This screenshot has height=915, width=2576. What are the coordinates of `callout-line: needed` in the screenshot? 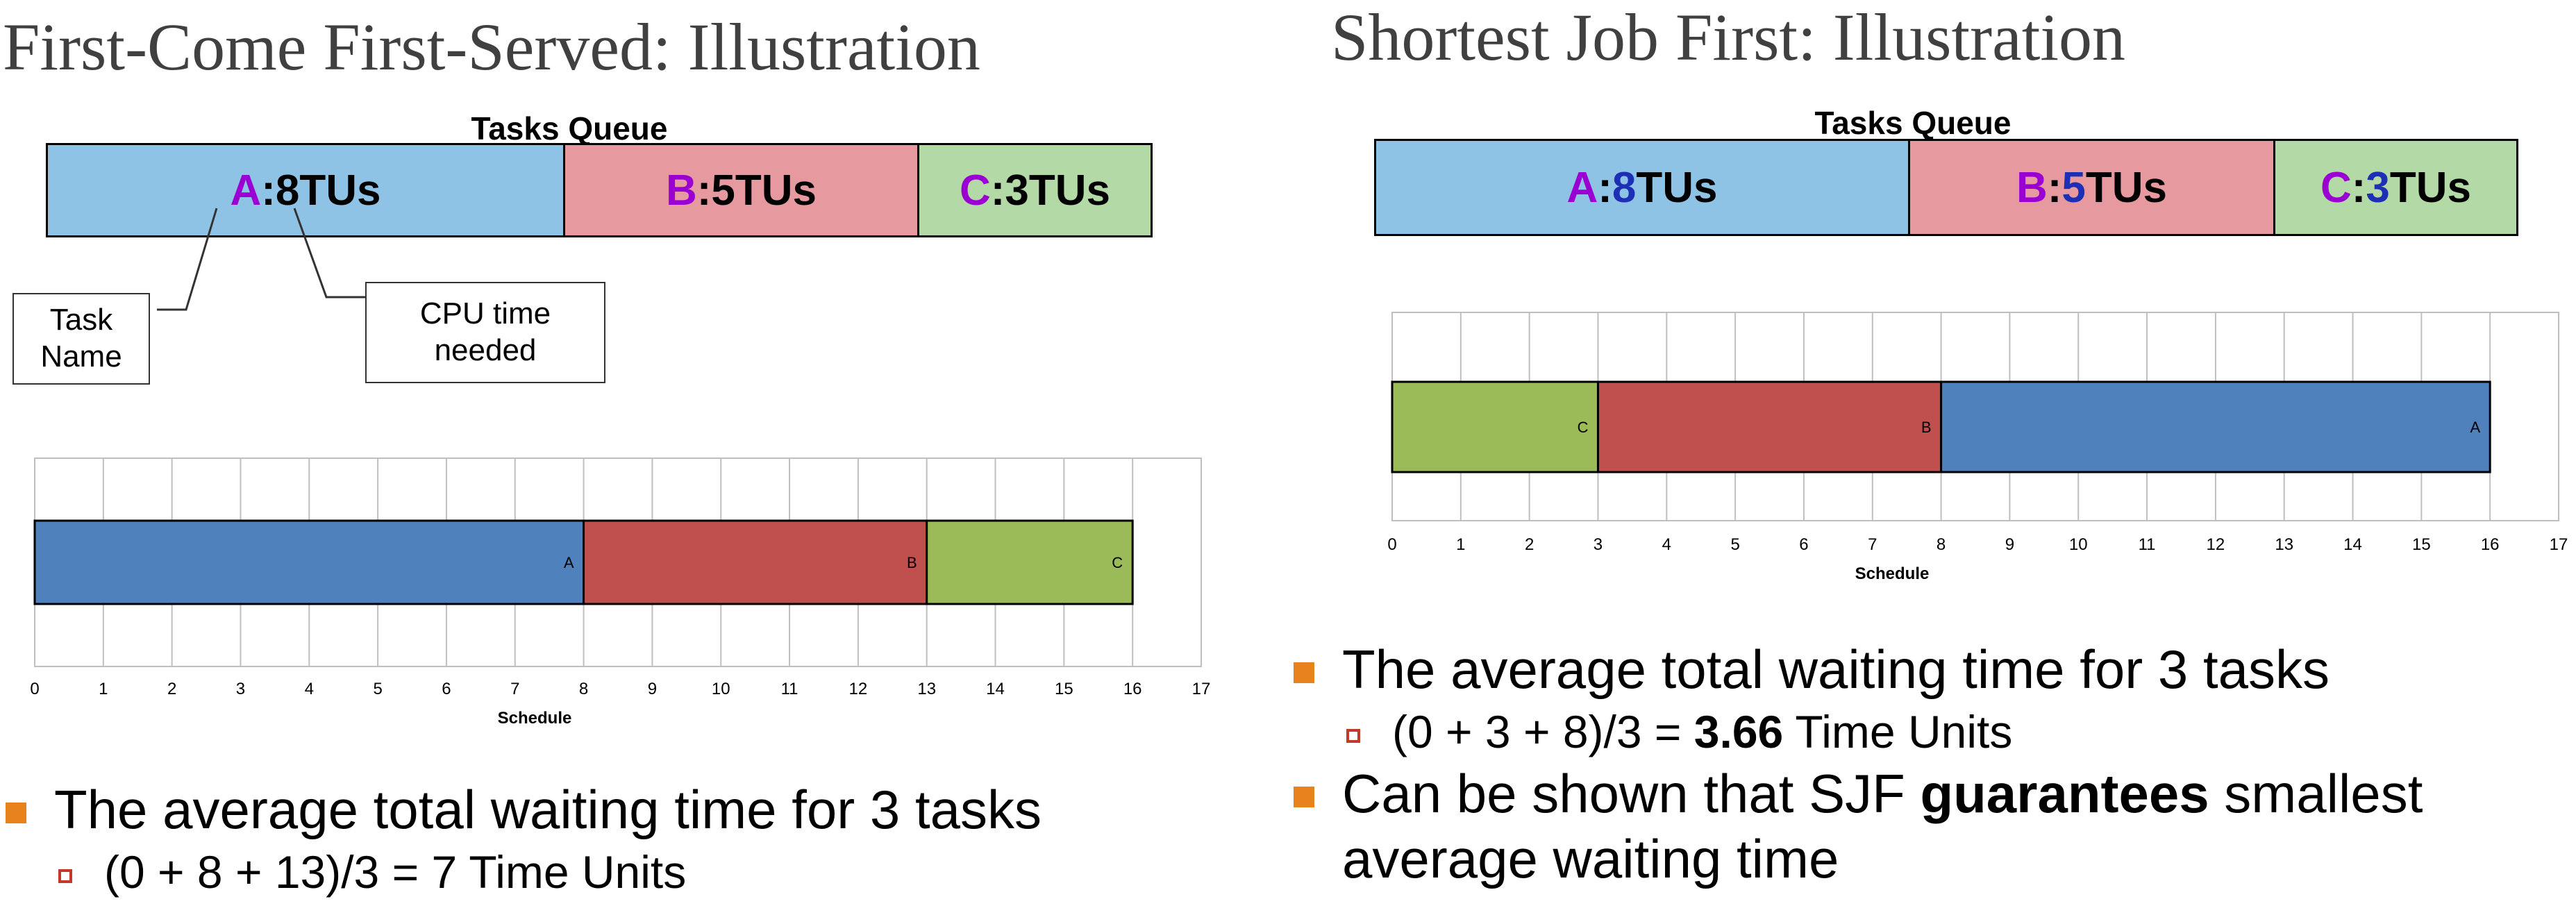 It's located at (485, 350).